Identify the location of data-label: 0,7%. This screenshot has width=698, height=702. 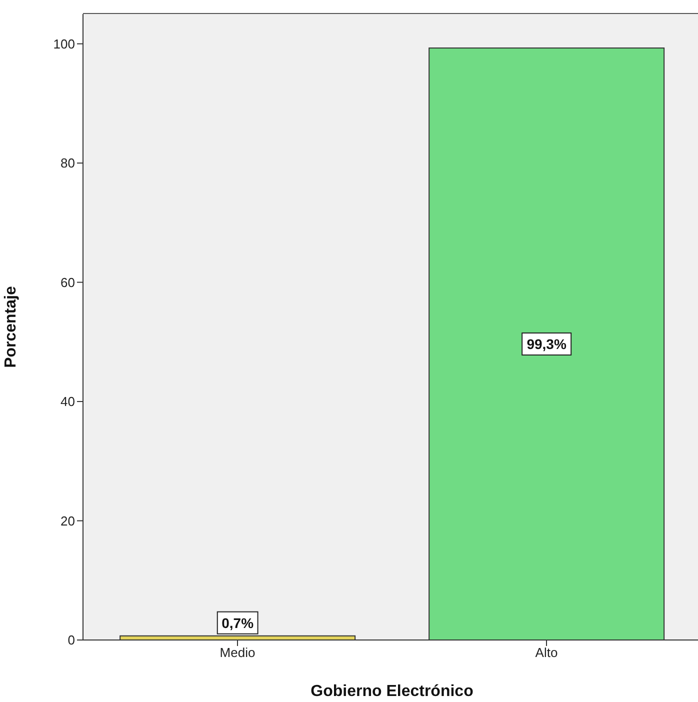
(238, 622).